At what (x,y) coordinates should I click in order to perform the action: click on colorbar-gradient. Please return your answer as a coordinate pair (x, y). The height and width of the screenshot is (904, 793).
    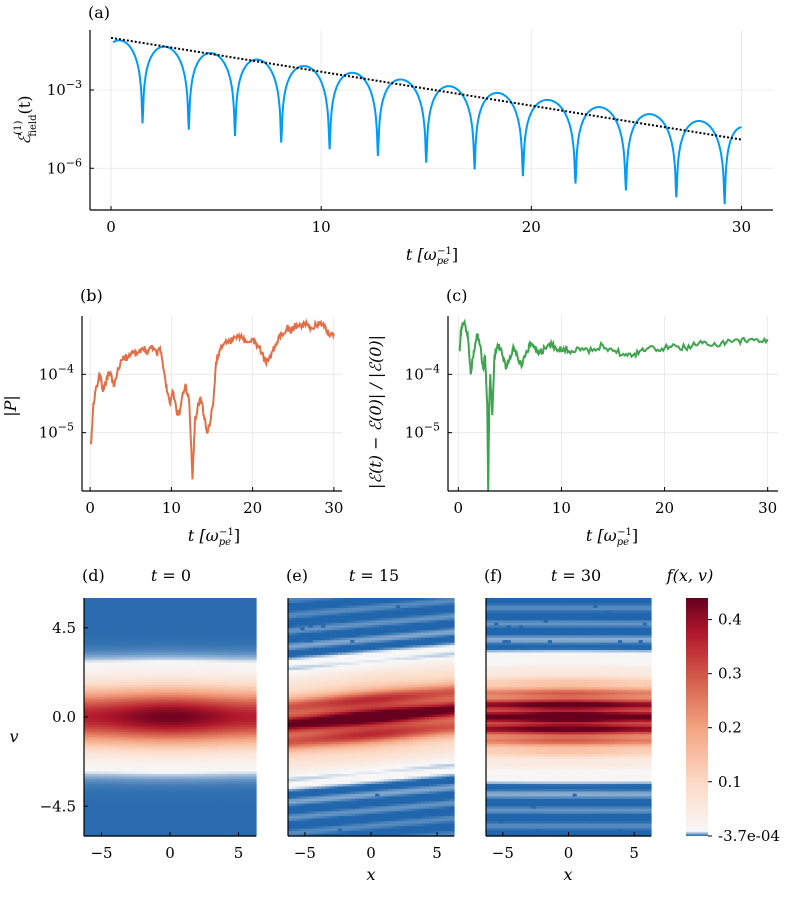
    Looking at the image, I should click on (697, 717).